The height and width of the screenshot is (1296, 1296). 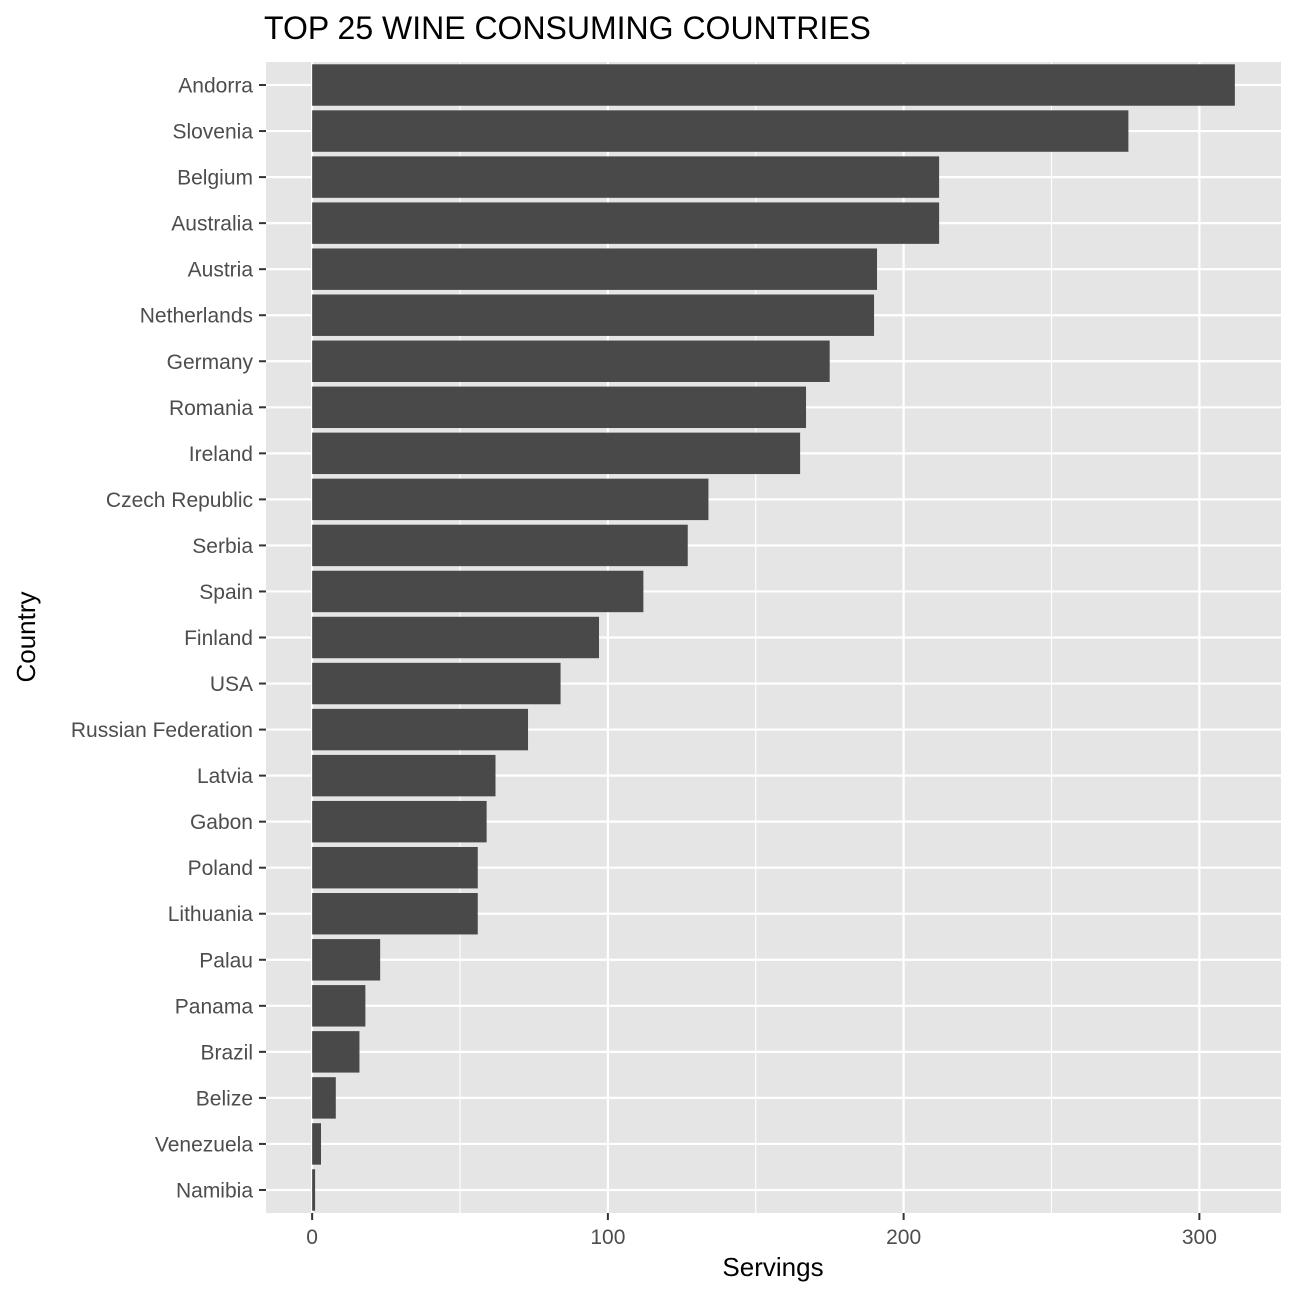 What do you see at coordinates (212, 132) in the screenshot?
I see `y-tick-label: Slovenia` at bounding box center [212, 132].